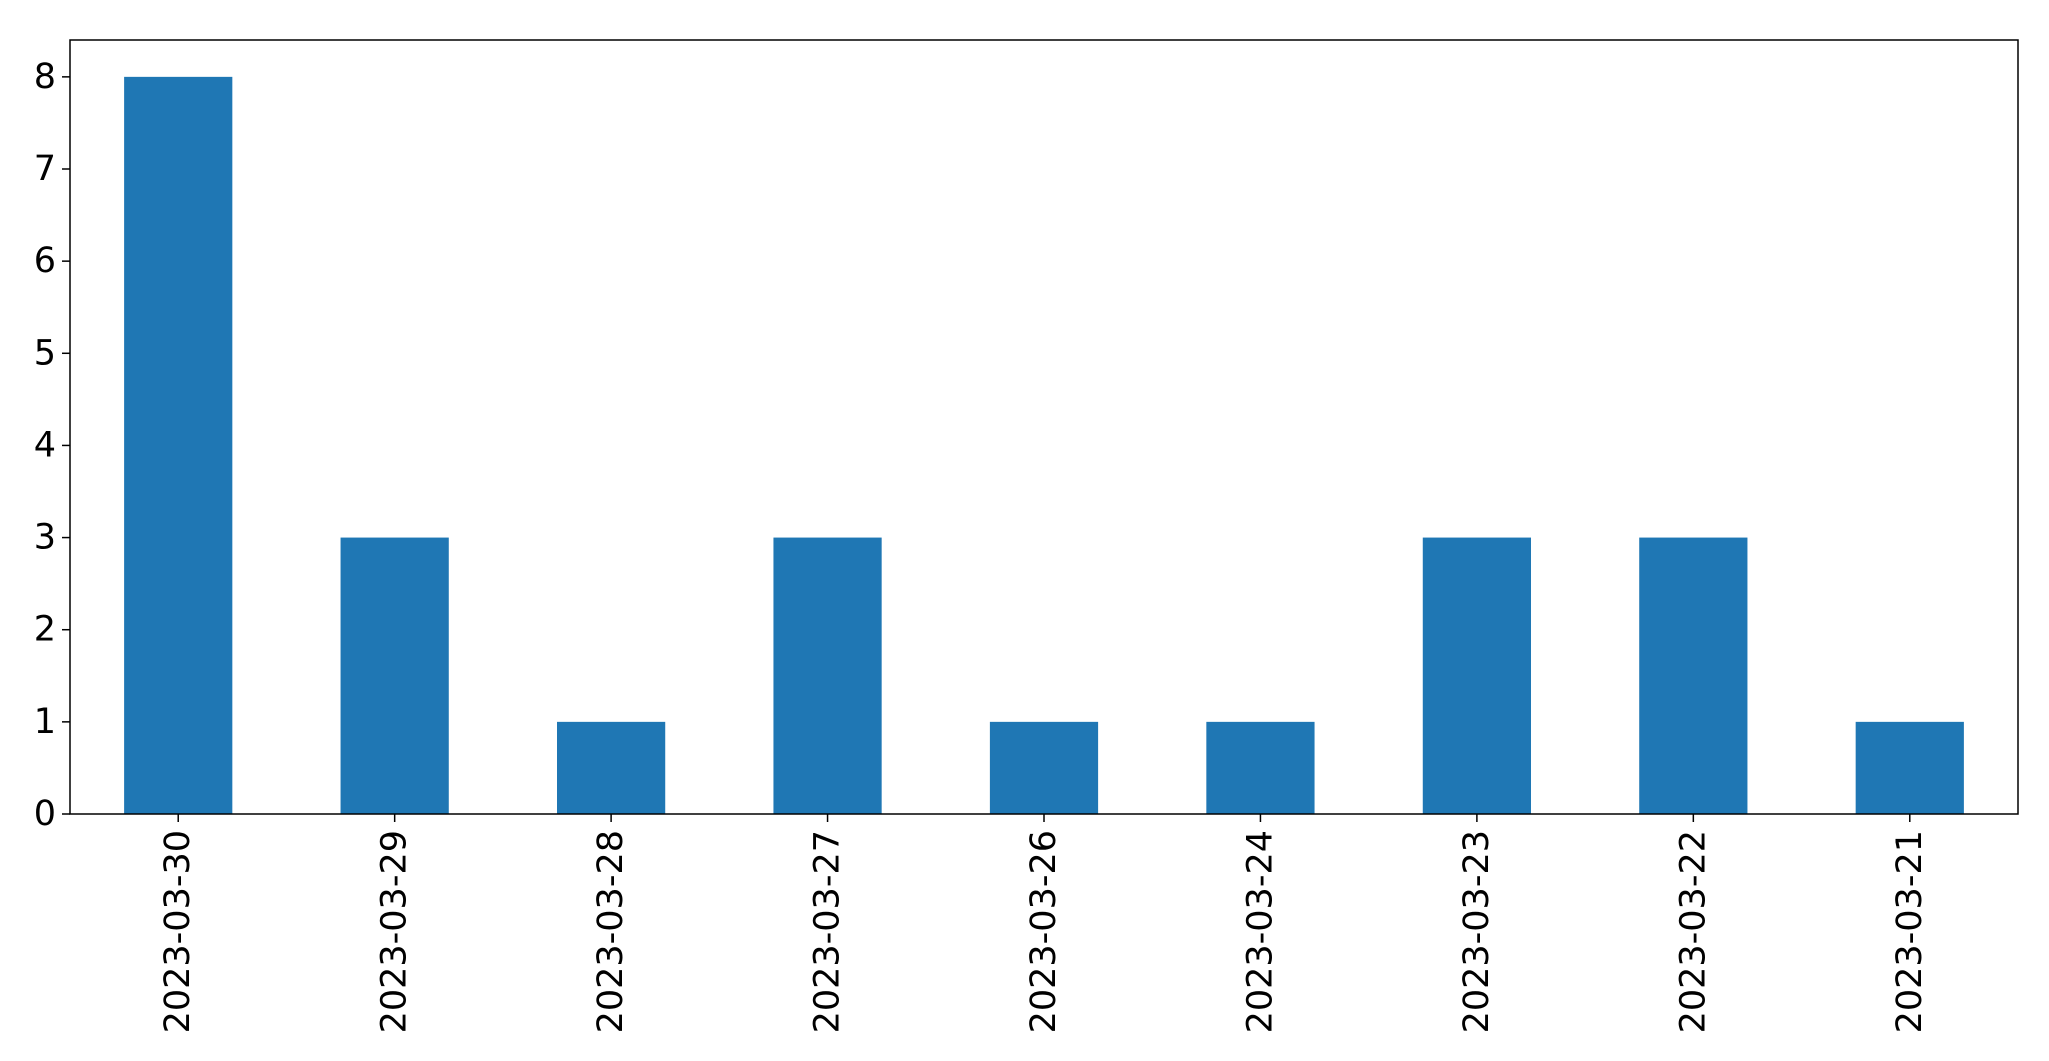  I want to click on y-tick-label: 2, so click(45, 630).